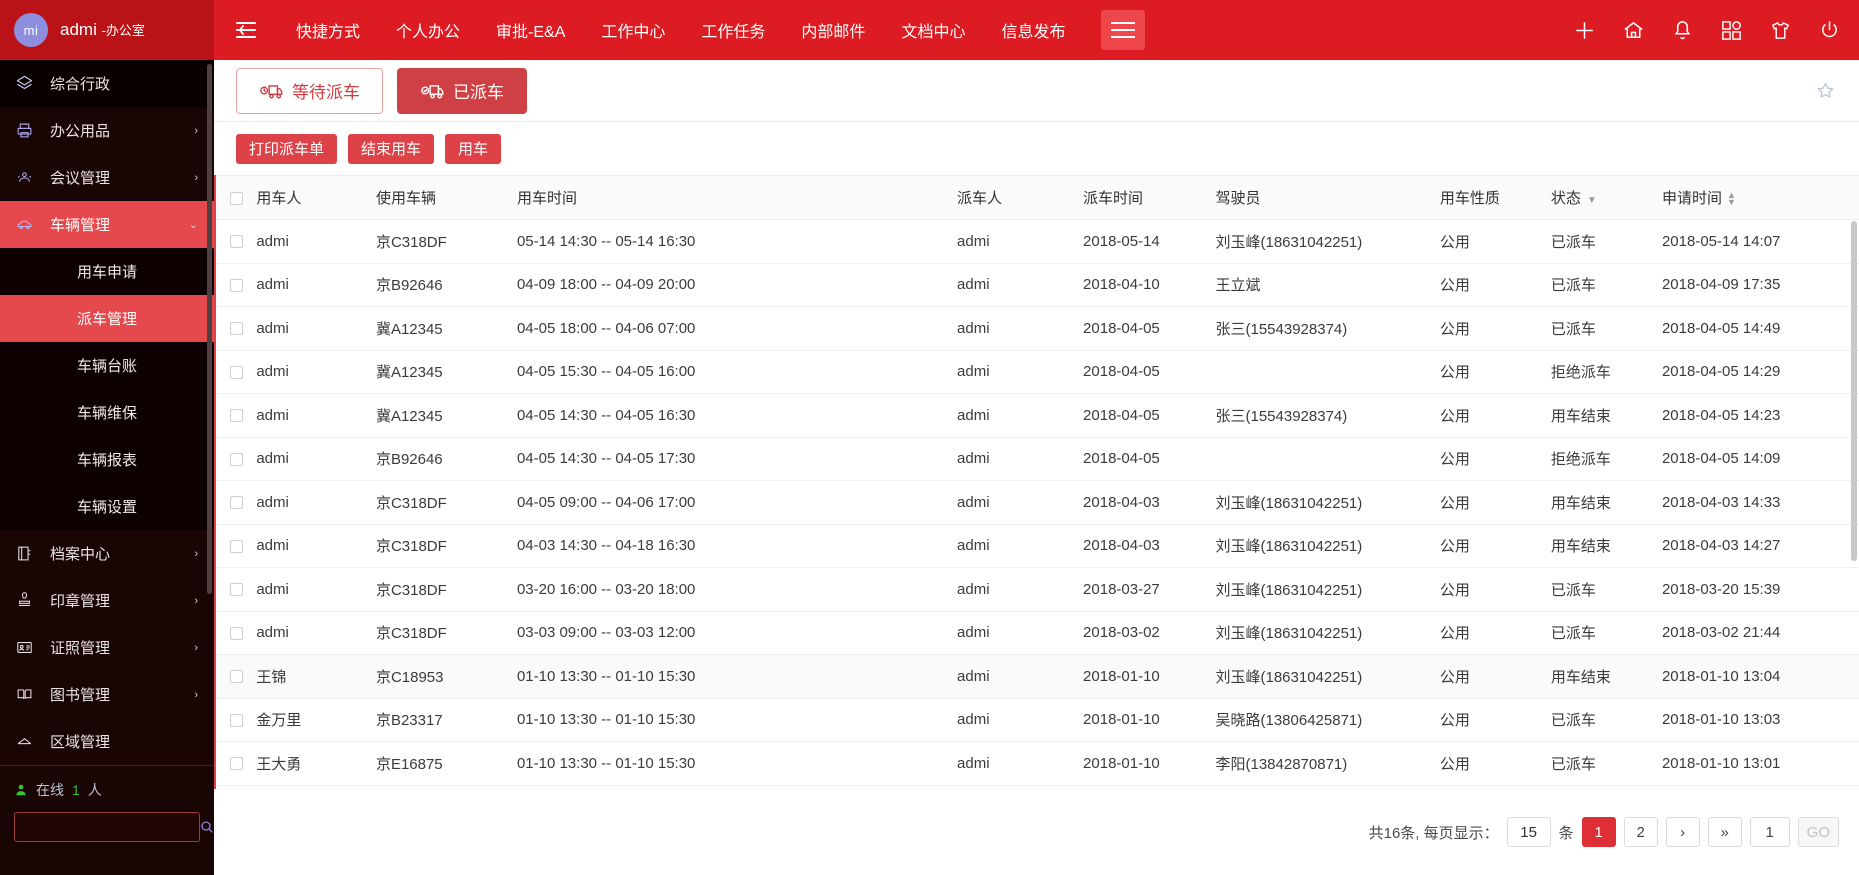 Image resolution: width=1859 pixels, height=875 pixels. I want to click on tab-waiting-dispatch: 等待派车, so click(309, 90).